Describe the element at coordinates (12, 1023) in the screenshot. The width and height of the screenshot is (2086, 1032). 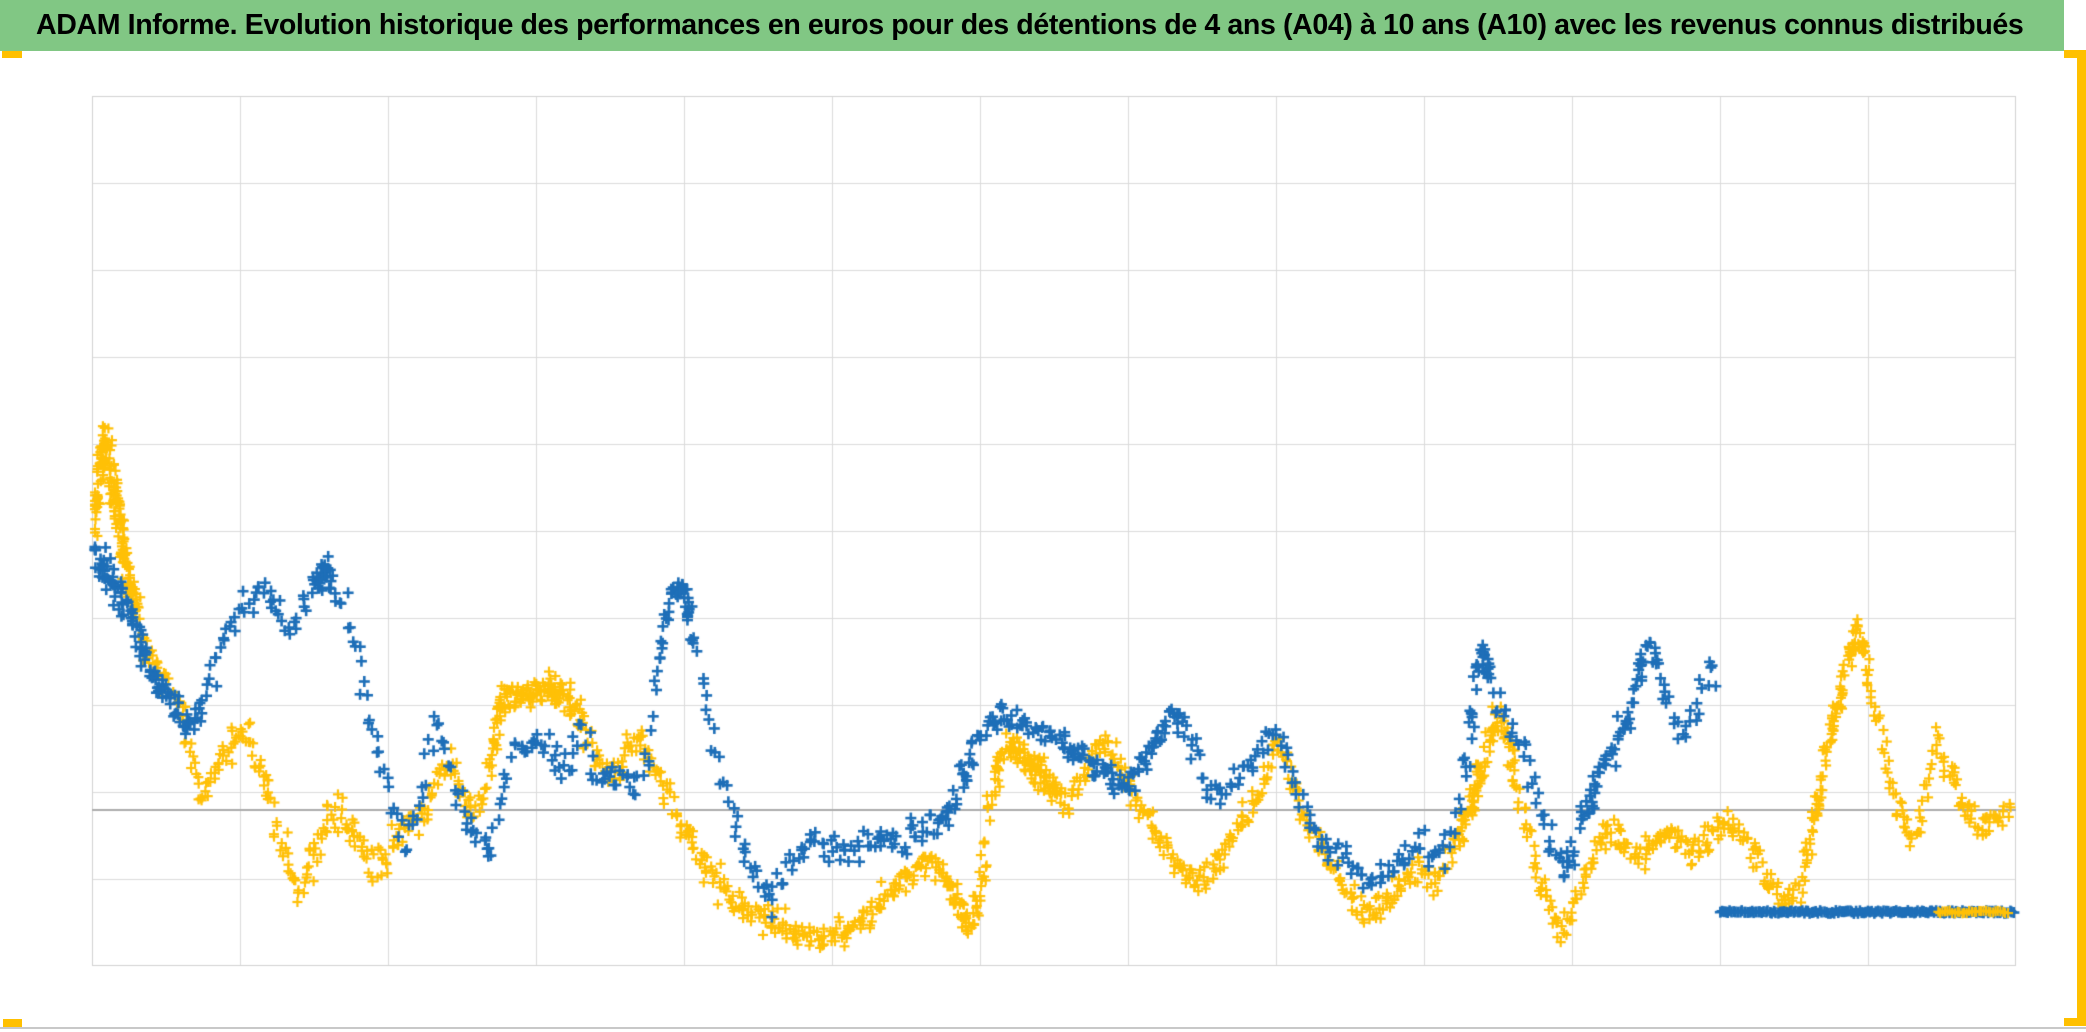
I see `accent-mark-bottom-left` at that location.